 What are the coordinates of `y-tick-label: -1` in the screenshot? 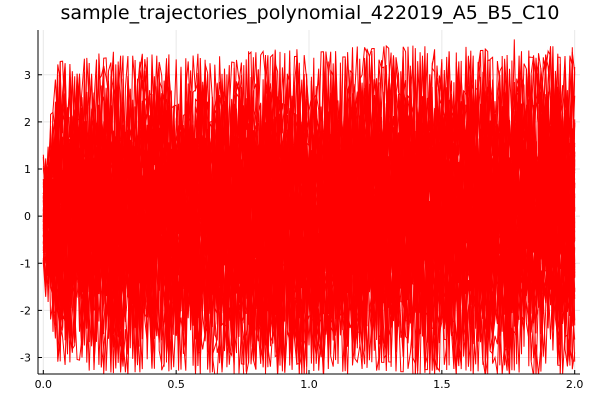 It's located at (25, 263).